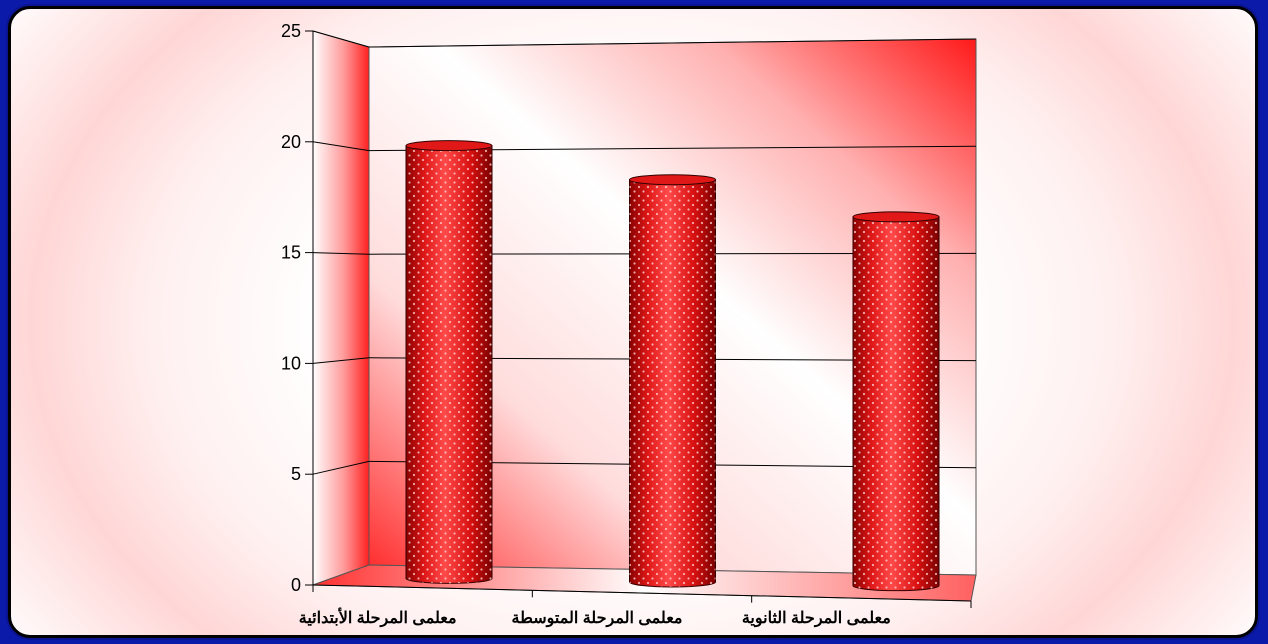 This screenshot has width=1268, height=644. Describe the element at coordinates (296, 585) in the screenshot. I see `y-tick-label: 0` at that location.